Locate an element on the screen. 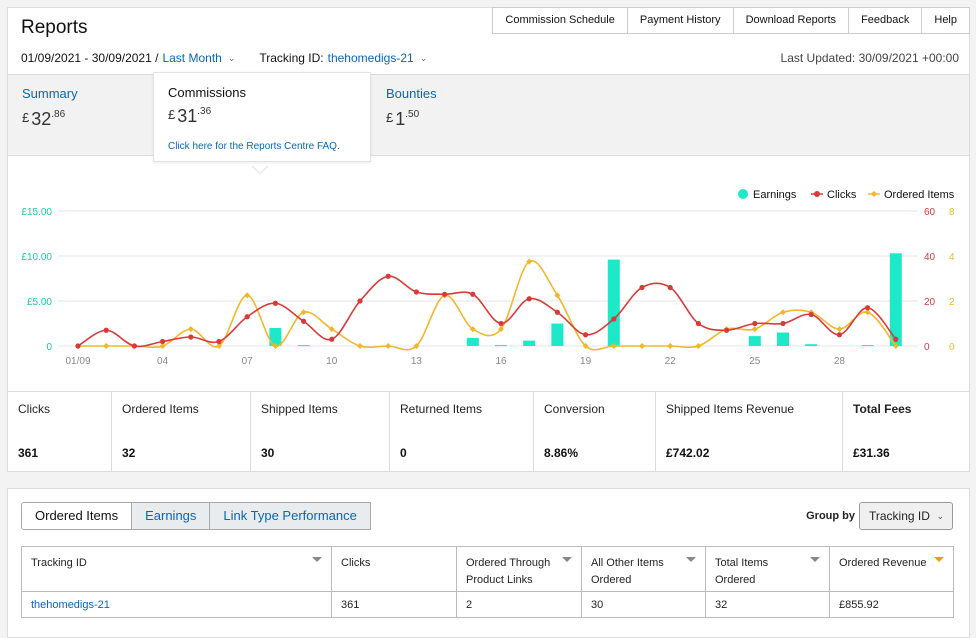 This screenshot has width=976, height=638. payment-history-link: Payment History is located at coordinates (680, 20).